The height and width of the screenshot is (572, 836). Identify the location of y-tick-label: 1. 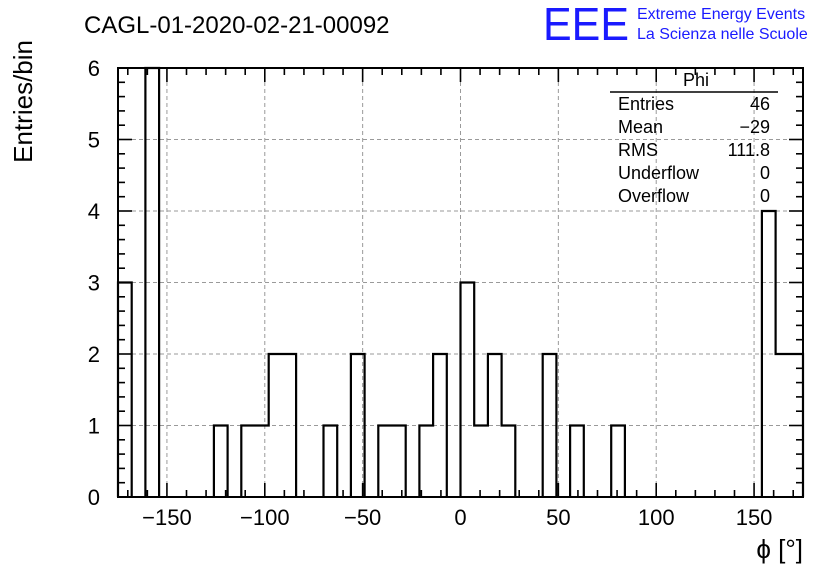
(94, 426).